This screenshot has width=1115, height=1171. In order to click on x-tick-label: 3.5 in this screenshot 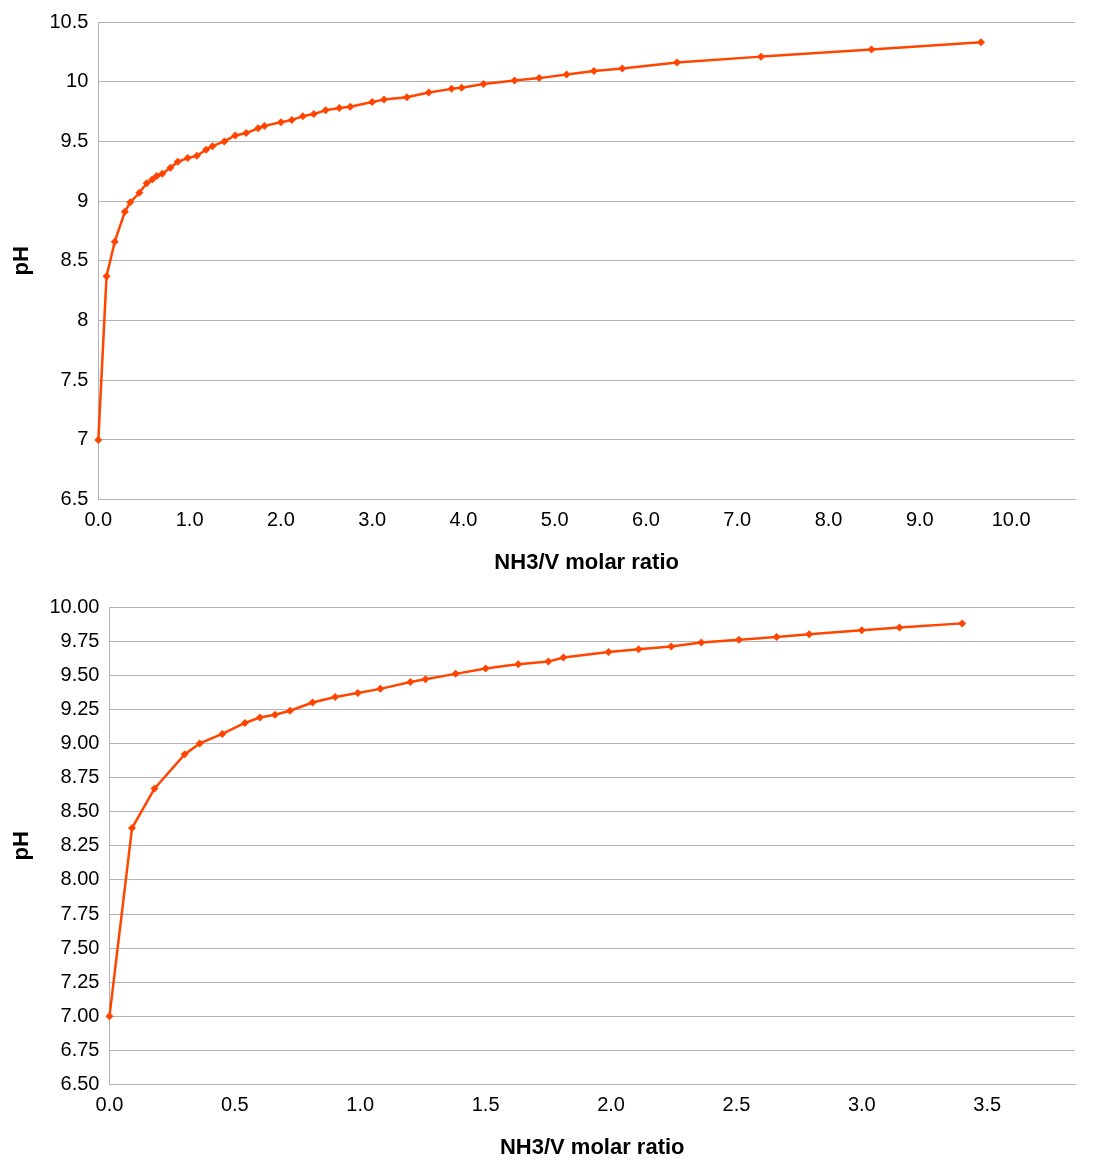, I will do `click(987, 1104)`.